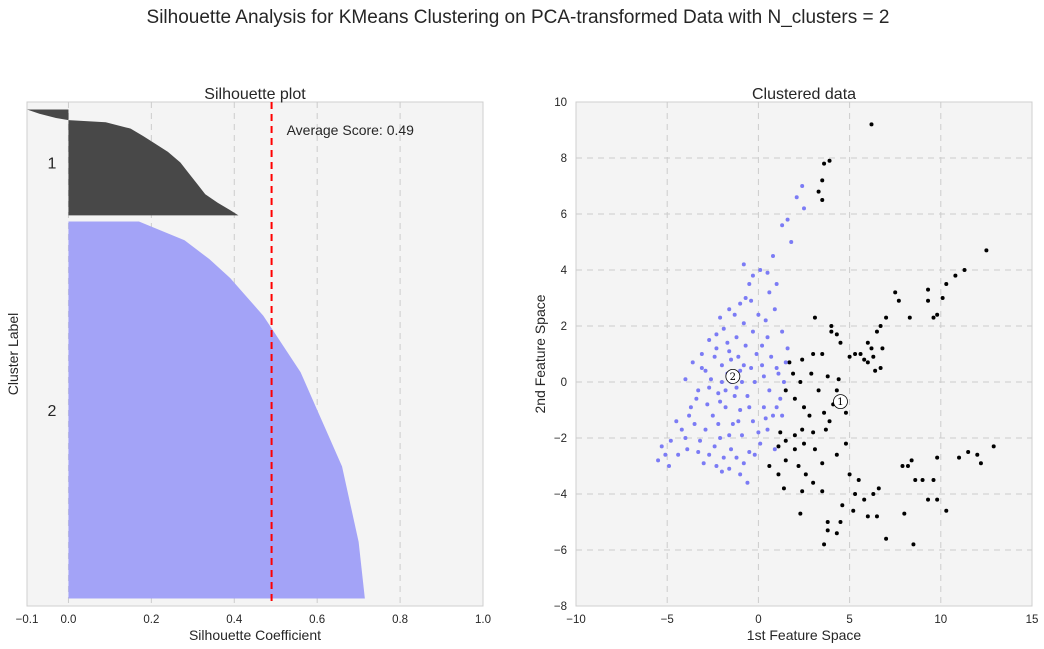  I want to click on scatter-y-tick-label: 8, so click(564, 159).